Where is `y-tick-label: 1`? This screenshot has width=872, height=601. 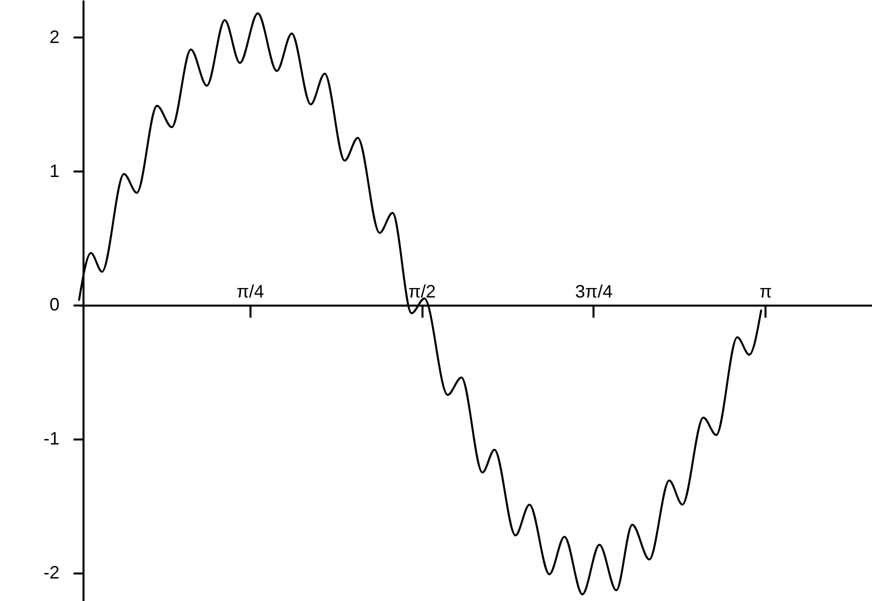 y-tick-label: 1 is located at coordinates (54, 170).